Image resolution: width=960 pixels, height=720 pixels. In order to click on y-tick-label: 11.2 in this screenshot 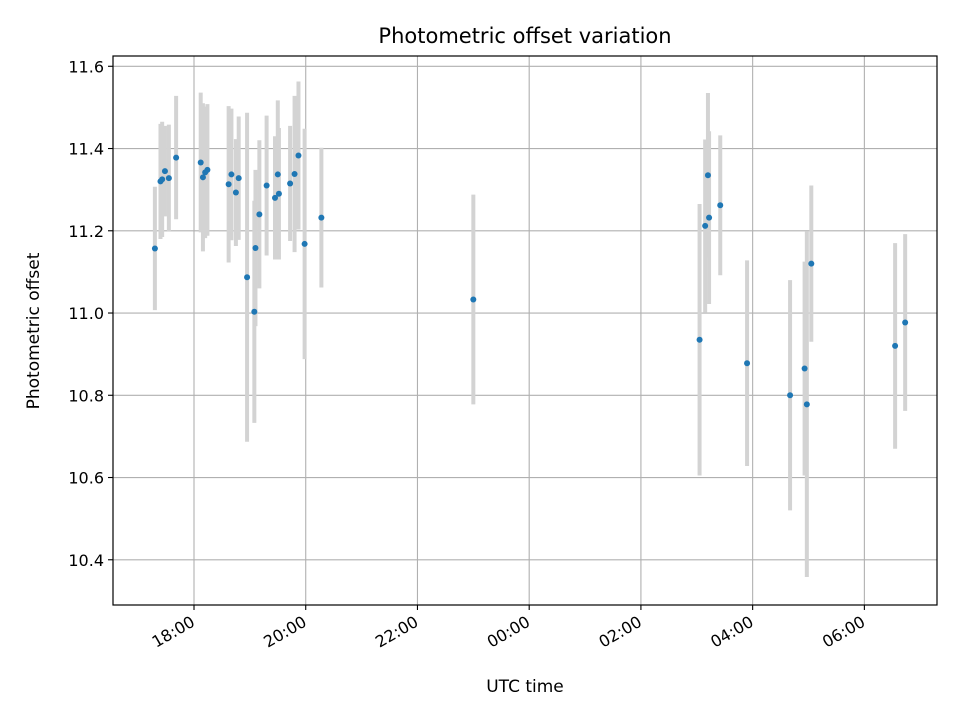, I will do `click(86, 231)`.